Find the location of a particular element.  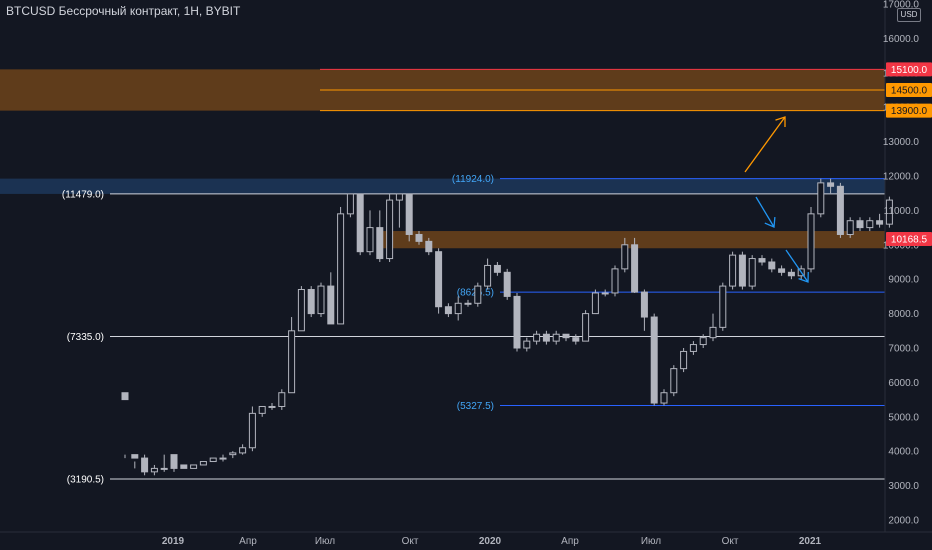

x-tick-label: Июл is located at coordinates (651, 541).